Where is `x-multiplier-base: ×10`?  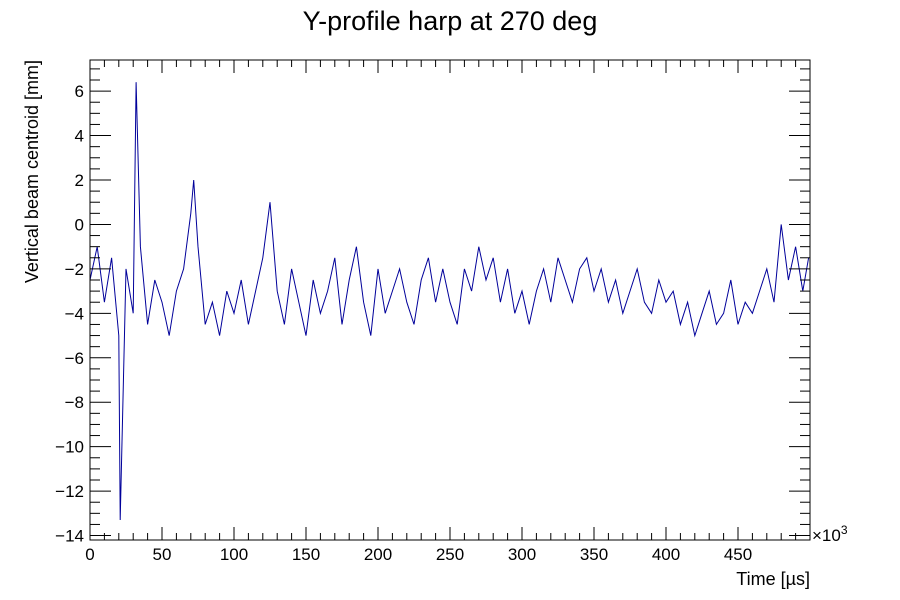 x-multiplier-base: ×10 is located at coordinates (826, 535).